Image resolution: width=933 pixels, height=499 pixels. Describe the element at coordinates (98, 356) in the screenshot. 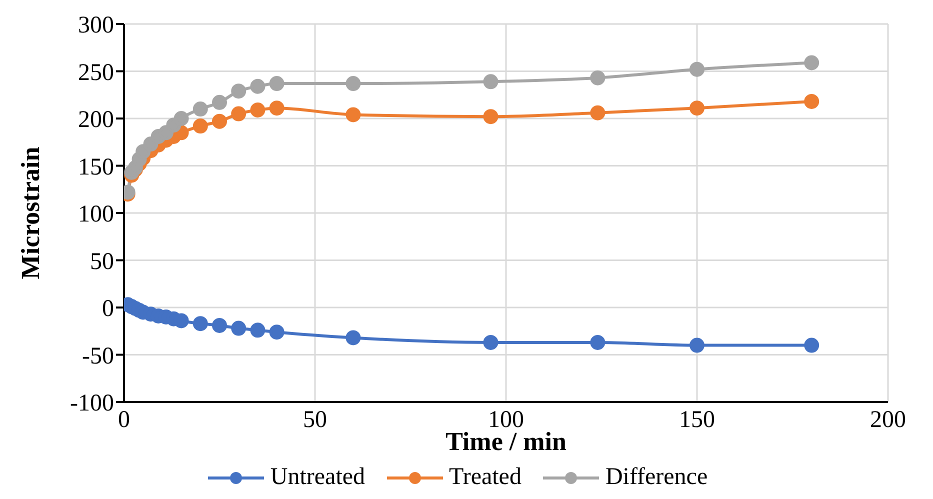

I see `y-tick-label: -50` at that location.